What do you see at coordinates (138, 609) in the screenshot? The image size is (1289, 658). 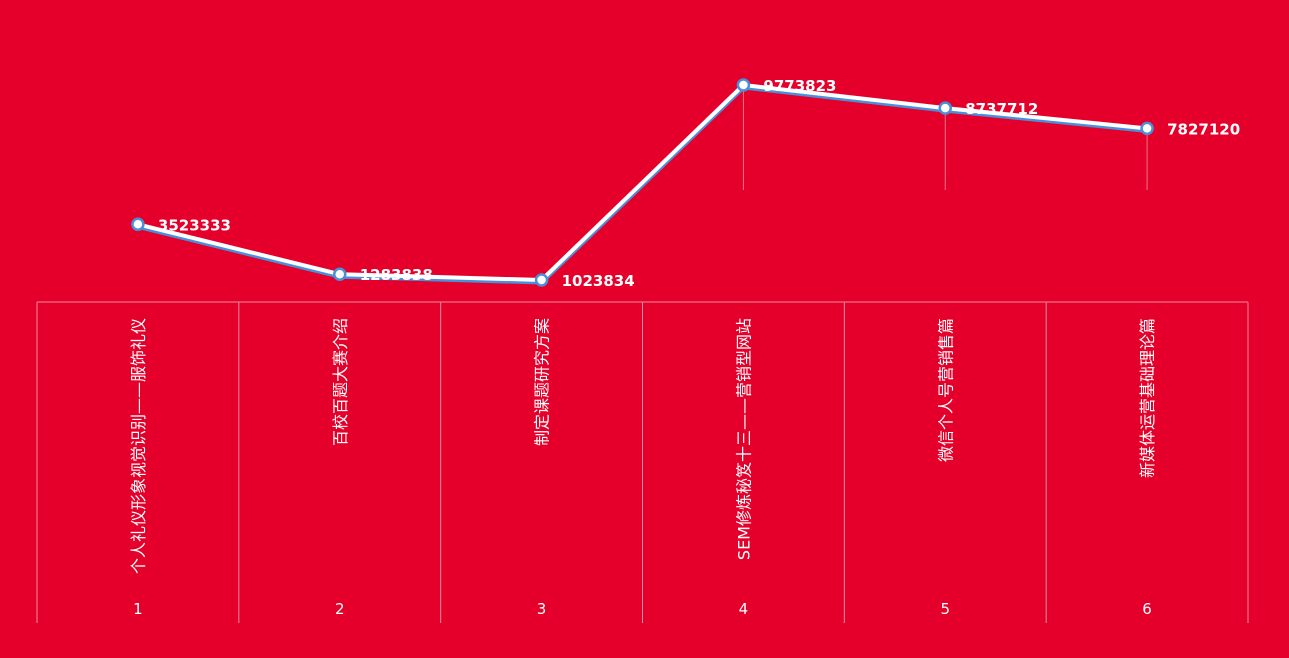 I see `category-number: 1` at bounding box center [138, 609].